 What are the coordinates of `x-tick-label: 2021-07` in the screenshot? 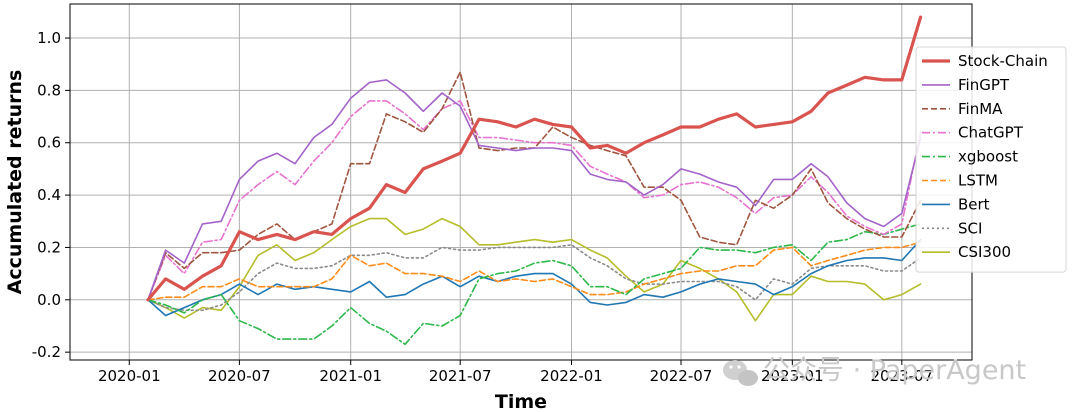 It's located at (460, 376).